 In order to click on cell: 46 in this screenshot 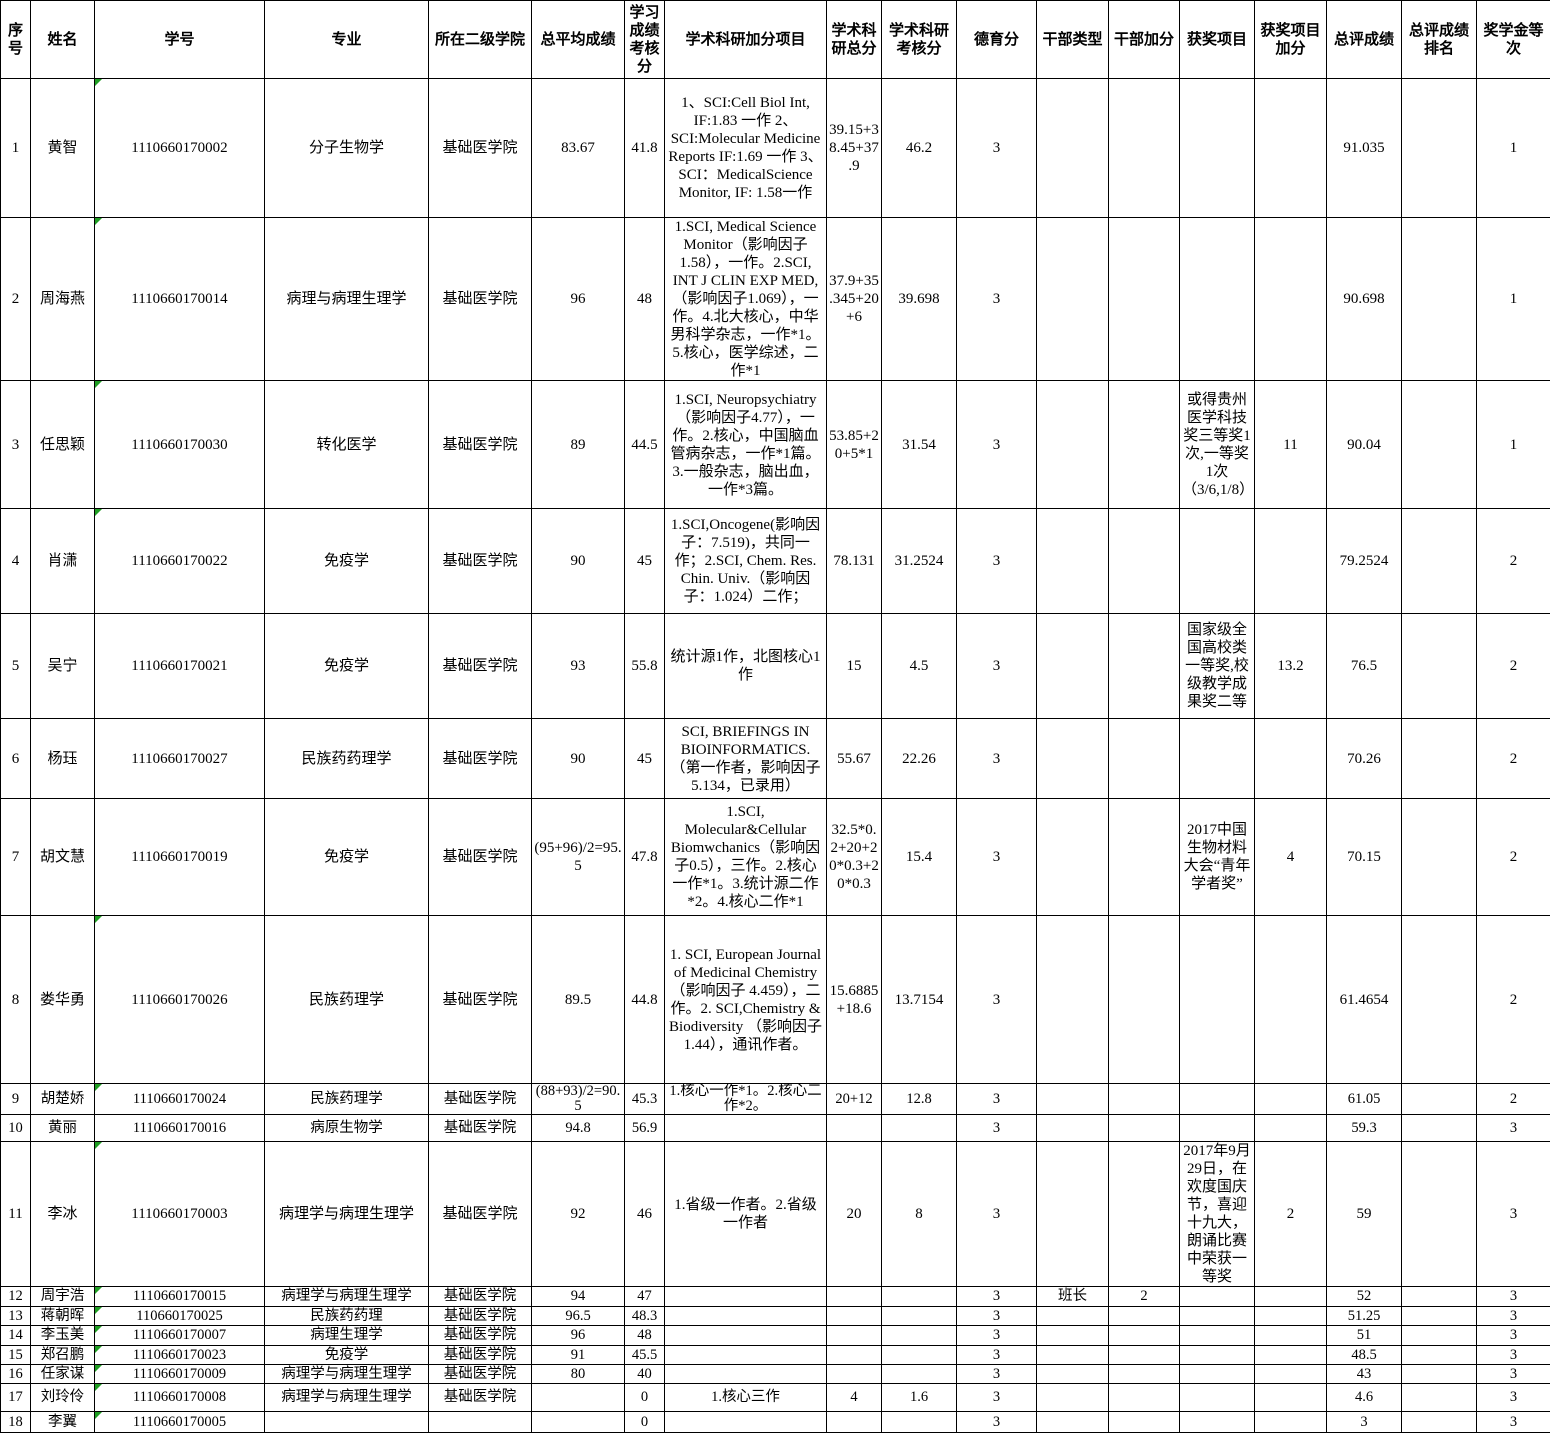, I will do `click(645, 1214)`.